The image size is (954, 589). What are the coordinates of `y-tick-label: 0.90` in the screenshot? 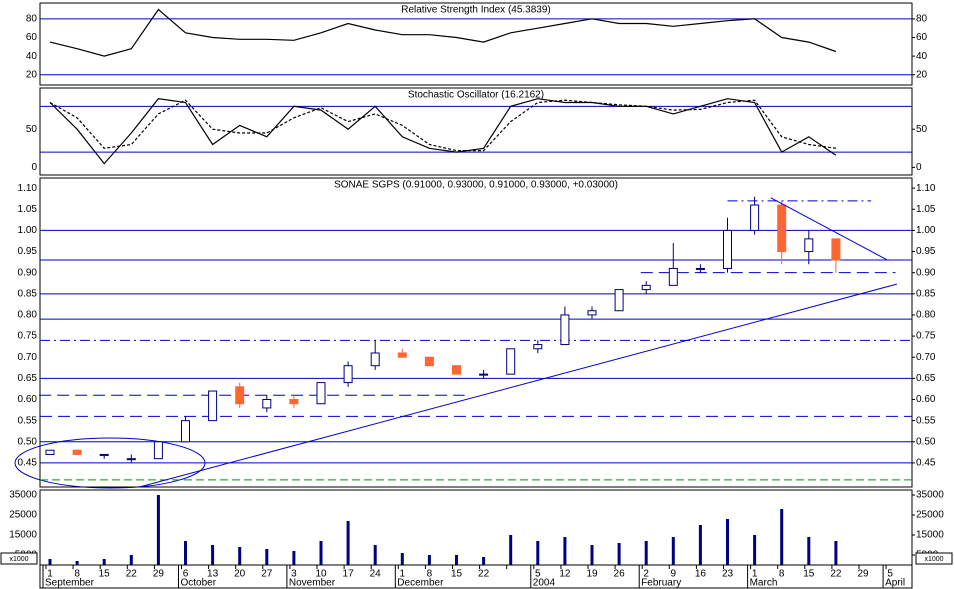 It's located at (28, 272).